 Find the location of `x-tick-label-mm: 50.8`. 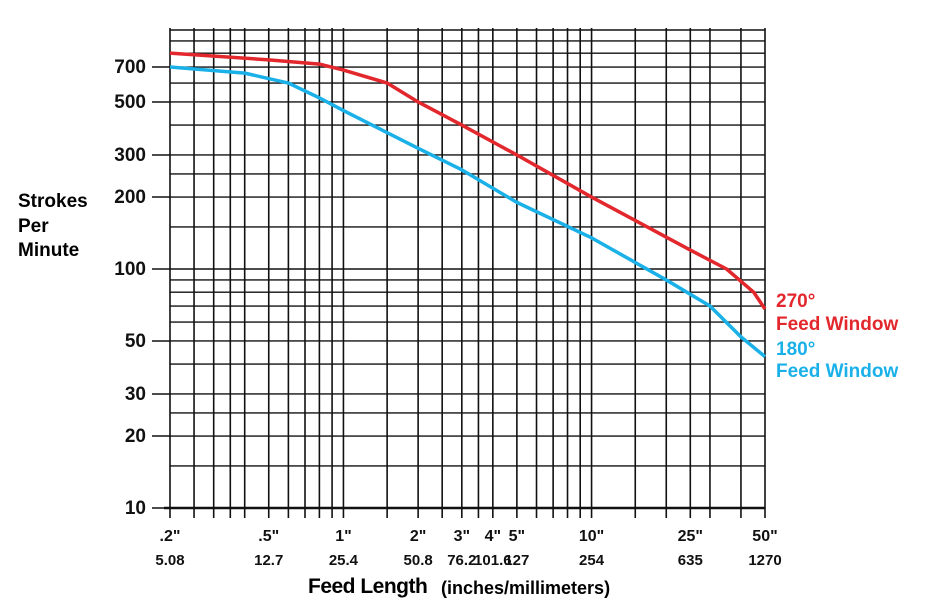

x-tick-label-mm: 50.8 is located at coordinates (418, 560).